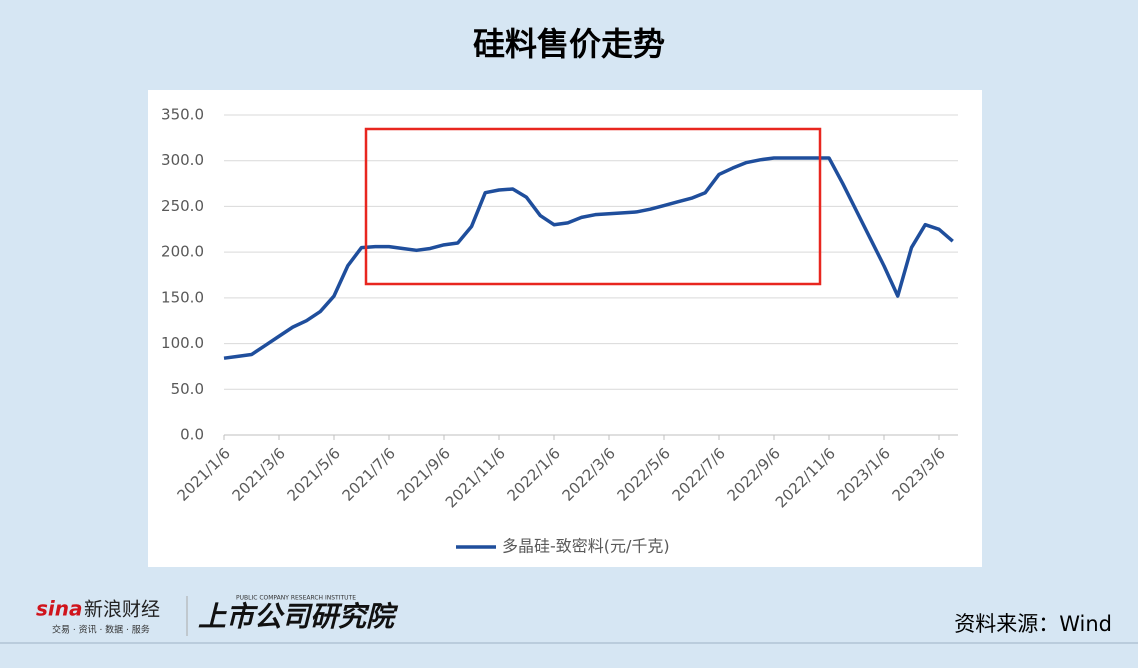  I want to click on brand-tagline: 交易 · 资讯 · 数据 · 服务, so click(101, 630).